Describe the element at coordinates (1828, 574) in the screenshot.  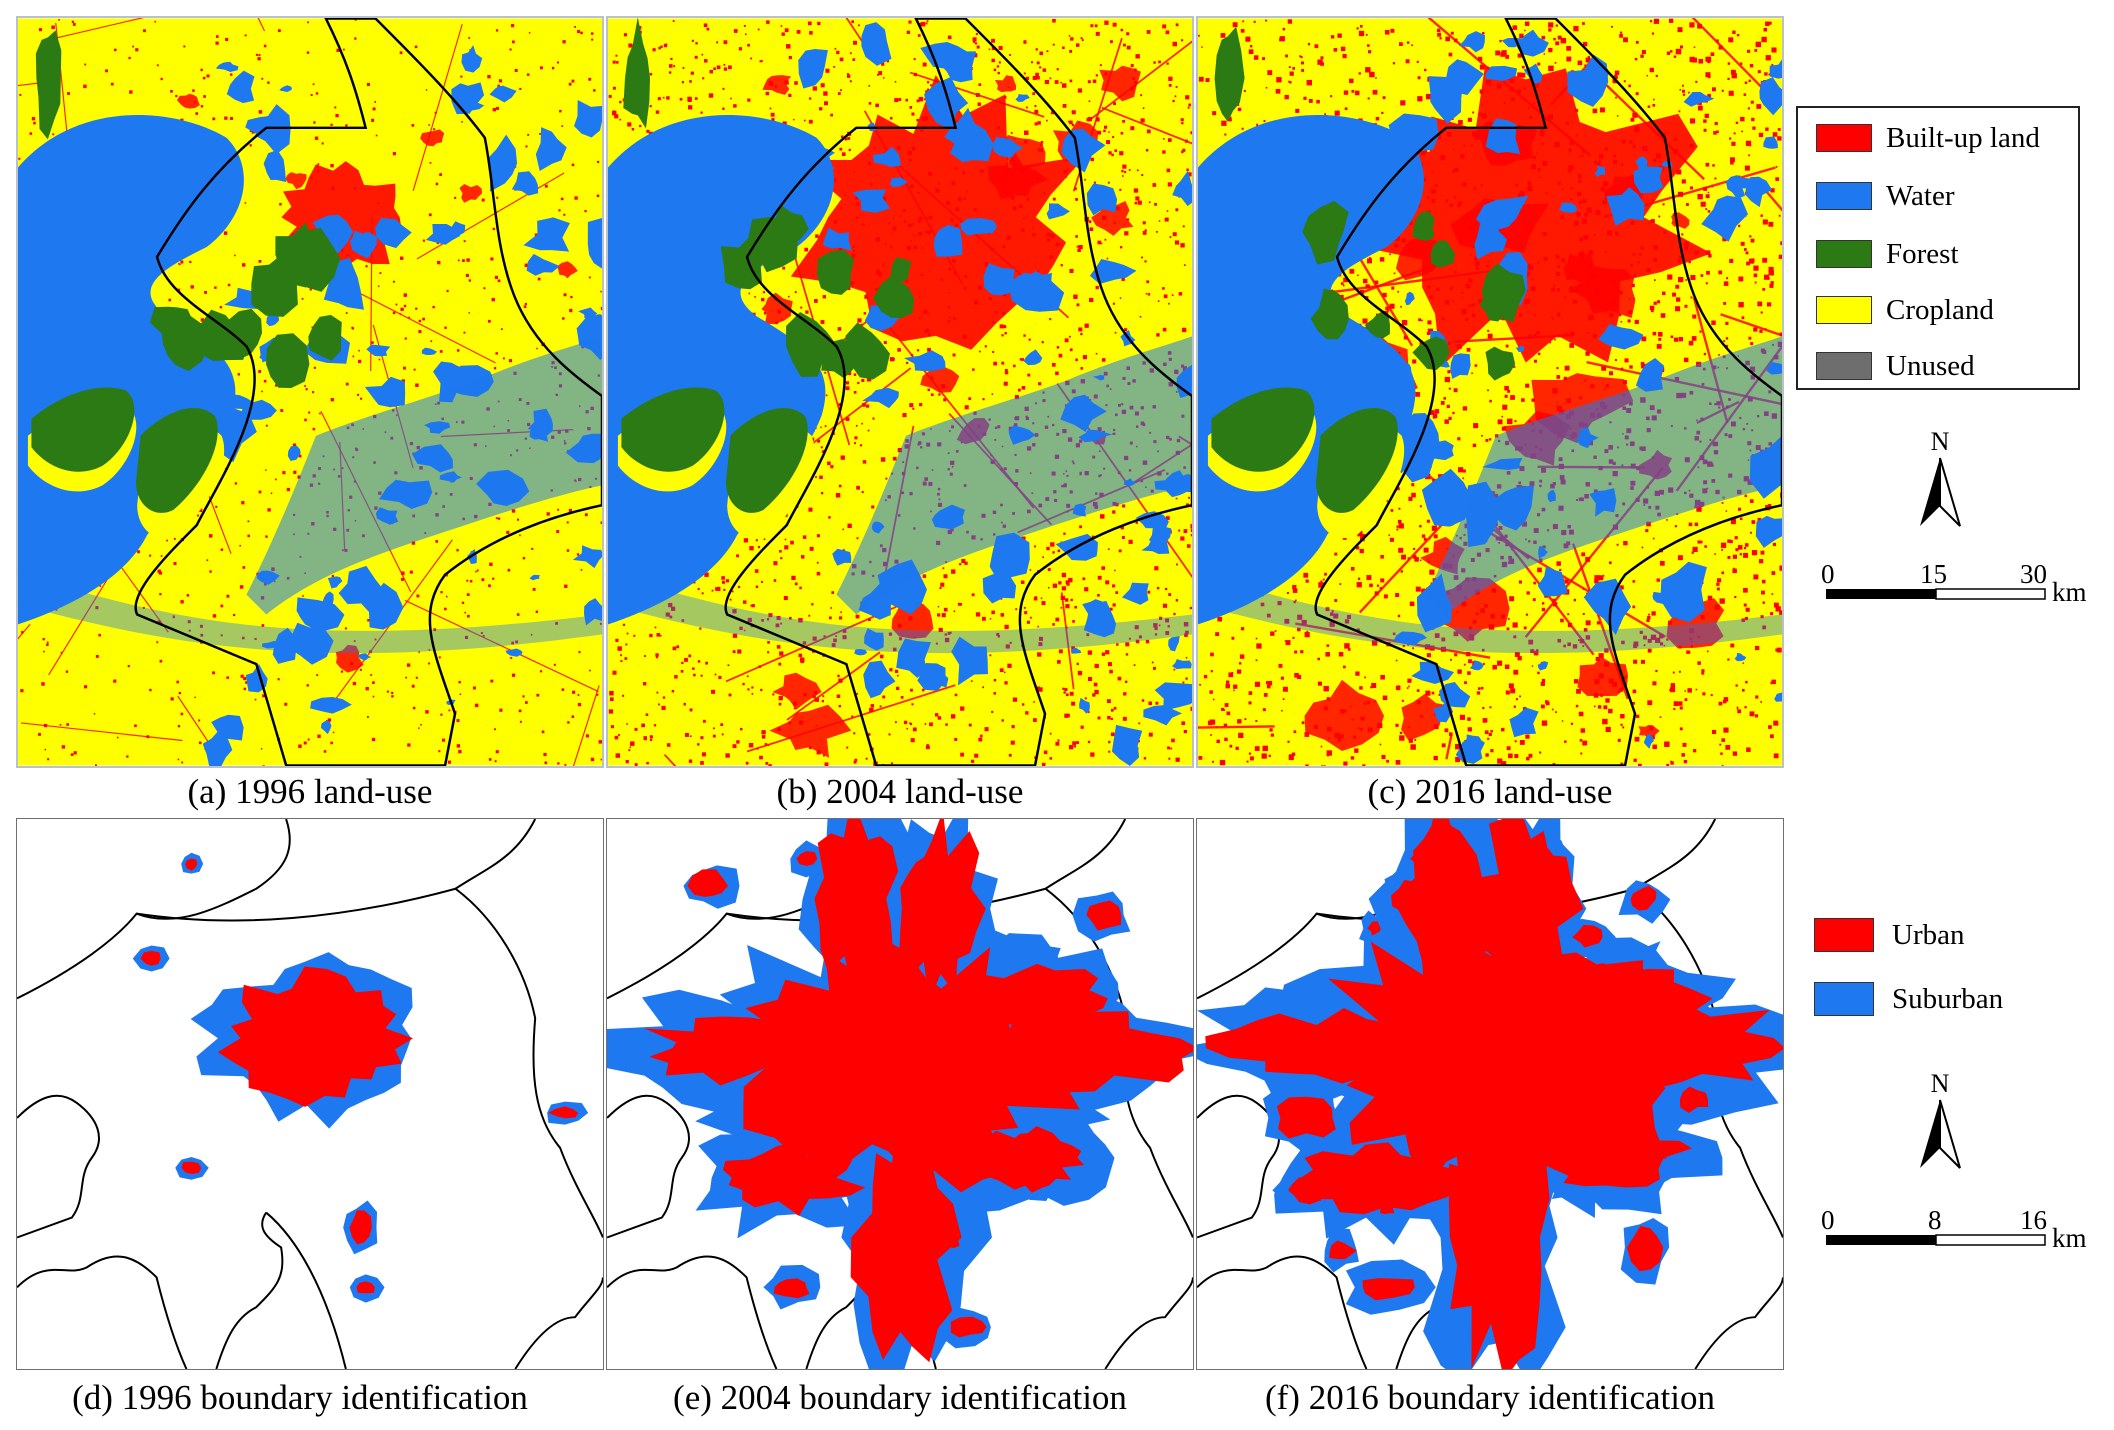
I see `scale-top-tick-0: 0` at that location.